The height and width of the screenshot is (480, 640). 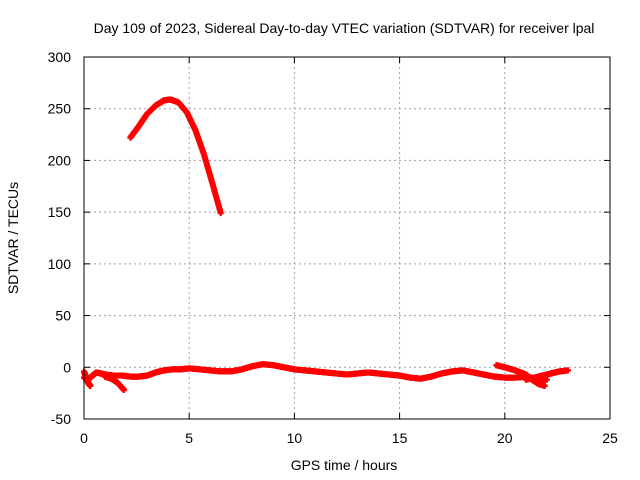 What do you see at coordinates (60, 160) in the screenshot?
I see `y-tick-label: 200` at bounding box center [60, 160].